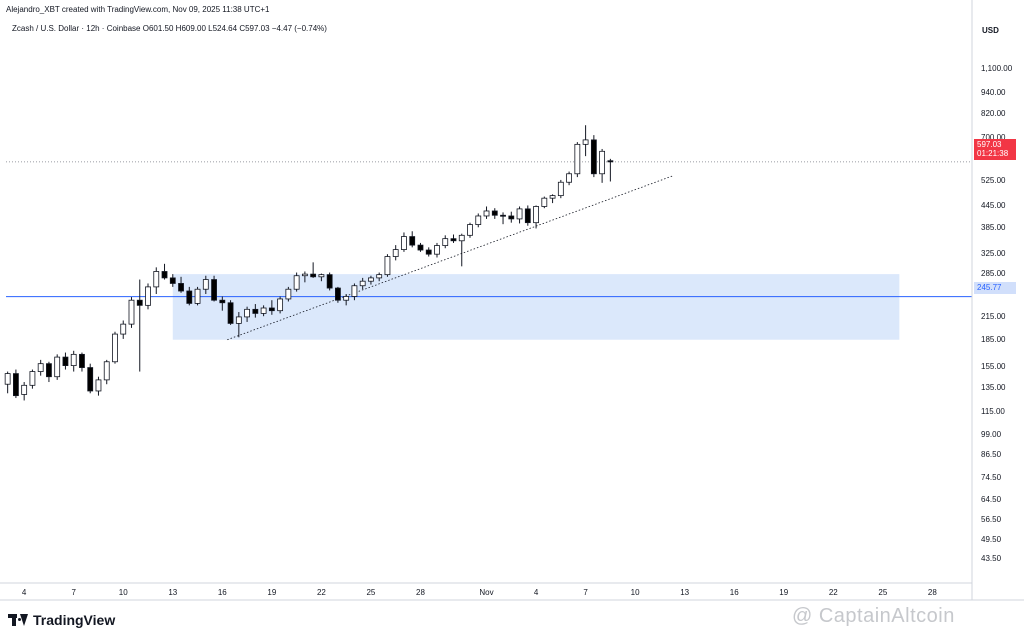 This screenshot has width=1024, height=643. I want to click on y-tick-label: 525.00, so click(993, 181).